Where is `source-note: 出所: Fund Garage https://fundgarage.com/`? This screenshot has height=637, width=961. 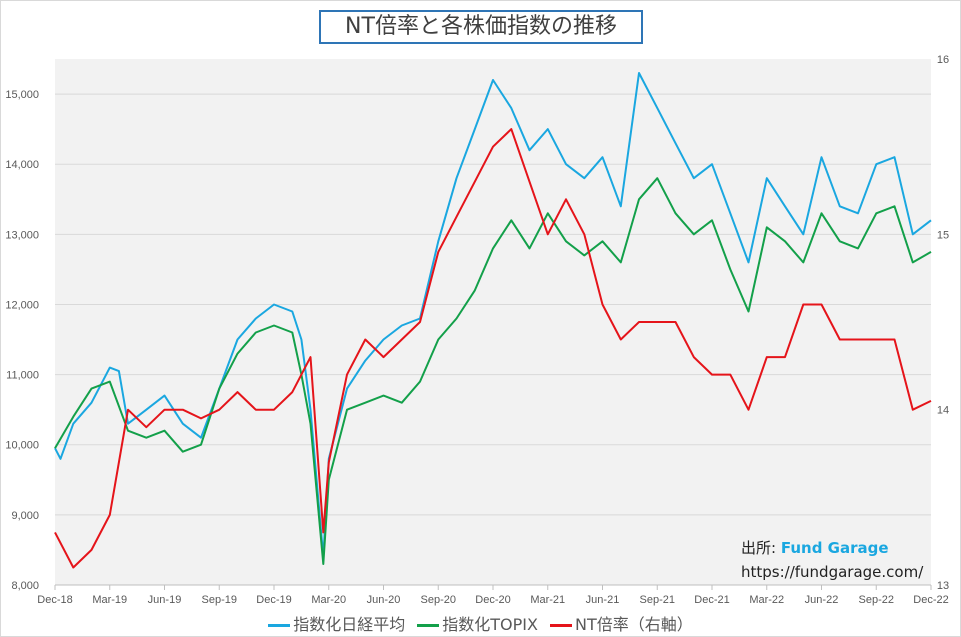 source-note: 出所: Fund Garage https://fundgarage.com/ is located at coordinates (832, 560).